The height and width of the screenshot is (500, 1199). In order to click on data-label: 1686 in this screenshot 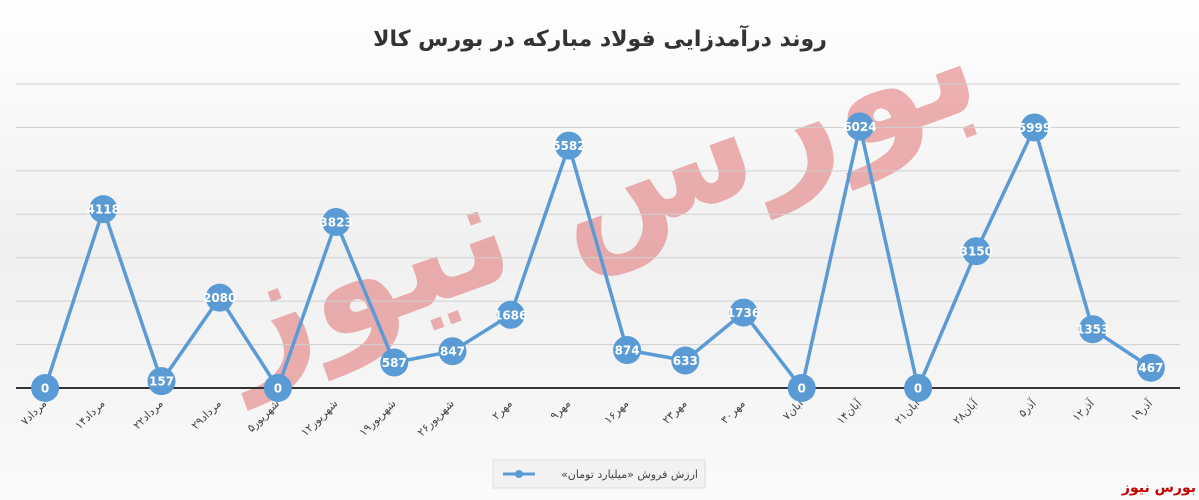, I will do `click(510, 315)`.